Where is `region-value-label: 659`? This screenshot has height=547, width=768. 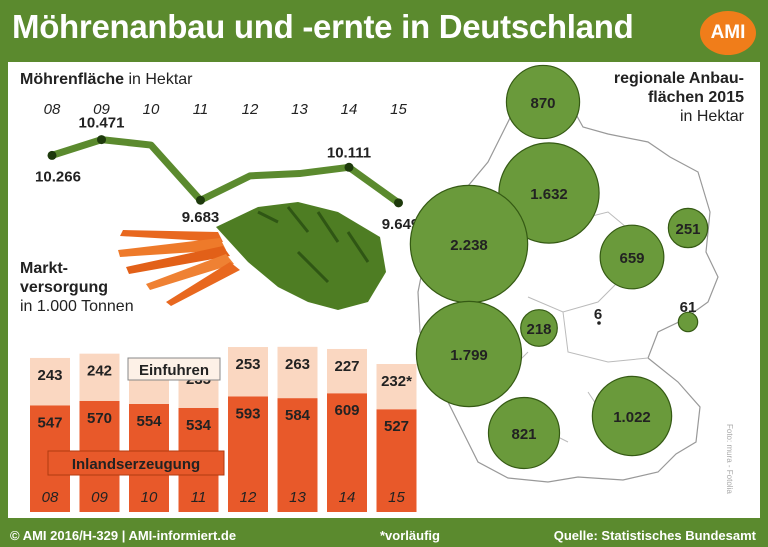
region-value-label: 659 is located at coordinates (631, 258).